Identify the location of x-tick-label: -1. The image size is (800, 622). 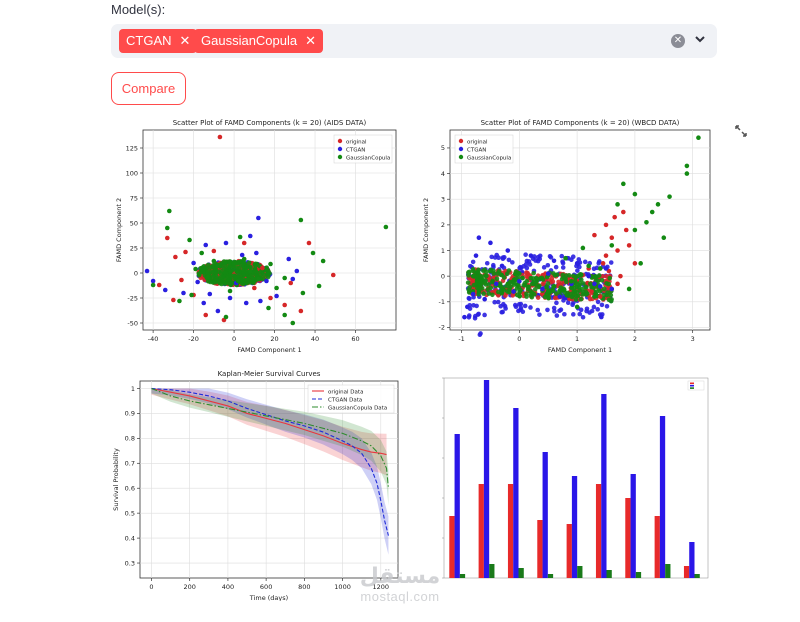
(461, 339).